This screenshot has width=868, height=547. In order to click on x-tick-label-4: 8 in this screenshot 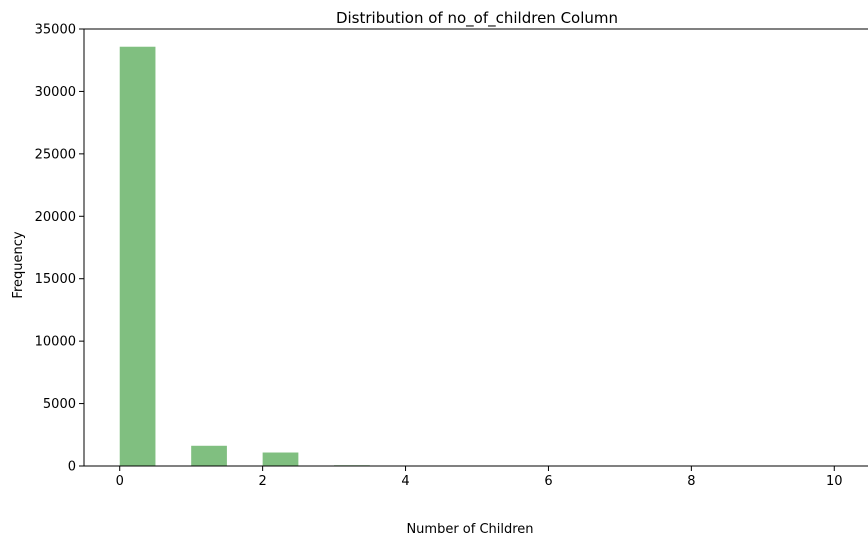, I will do `click(691, 481)`.